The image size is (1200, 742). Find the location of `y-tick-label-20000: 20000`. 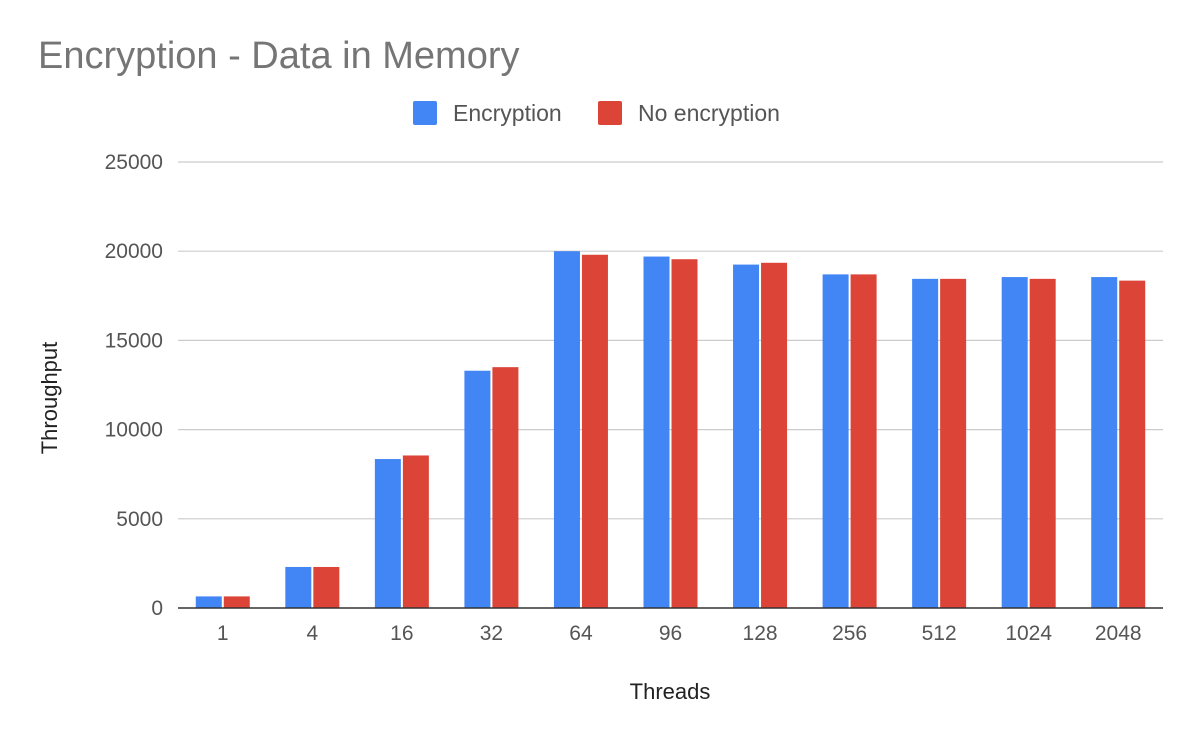

y-tick-label-20000: 20000 is located at coordinates (134, 251).